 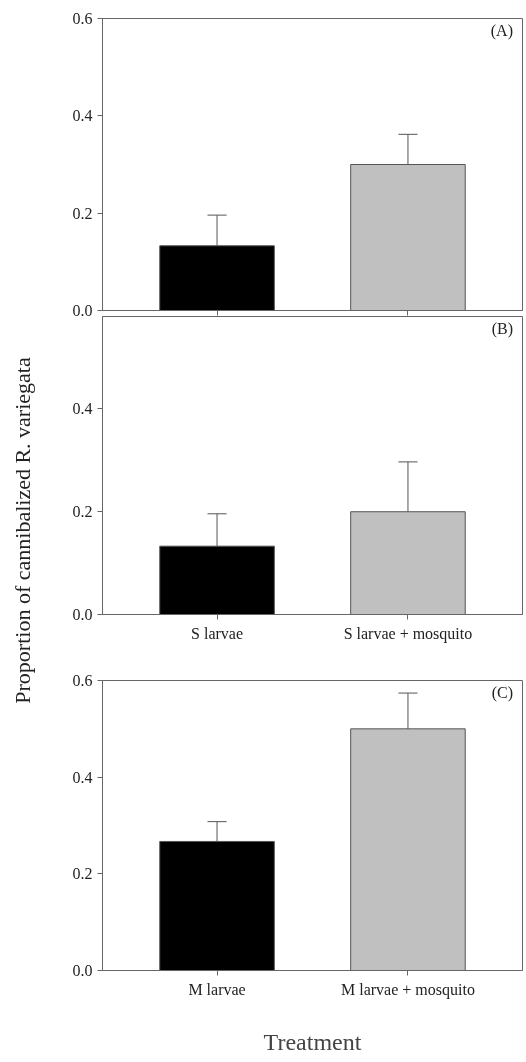 I want to click on y-axis-title: Proportion of cannibalized R. variegata, so click(x=22, y=530).